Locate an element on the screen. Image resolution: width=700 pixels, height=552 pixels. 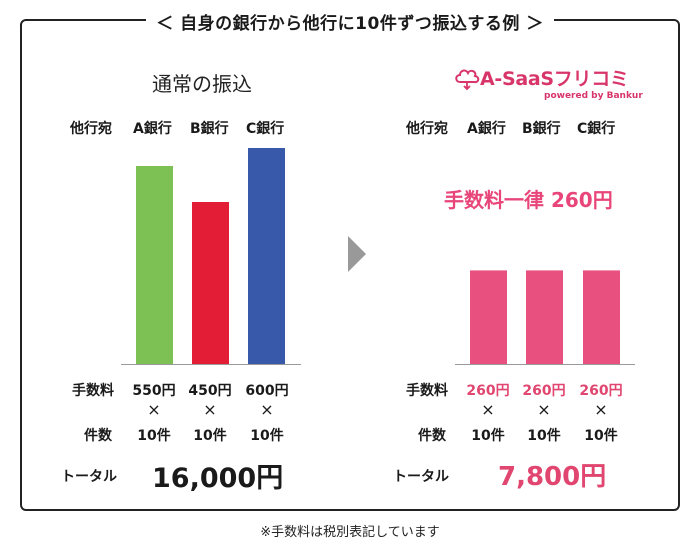
left-dest-label: 他行宛 is located at coordinates (91, 129).